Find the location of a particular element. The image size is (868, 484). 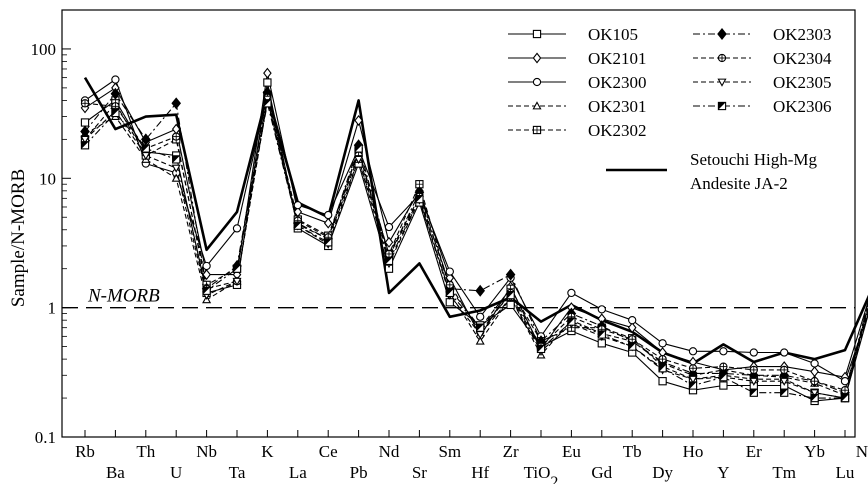

x-tick-label: Tb is located at coordinates (632, 451).